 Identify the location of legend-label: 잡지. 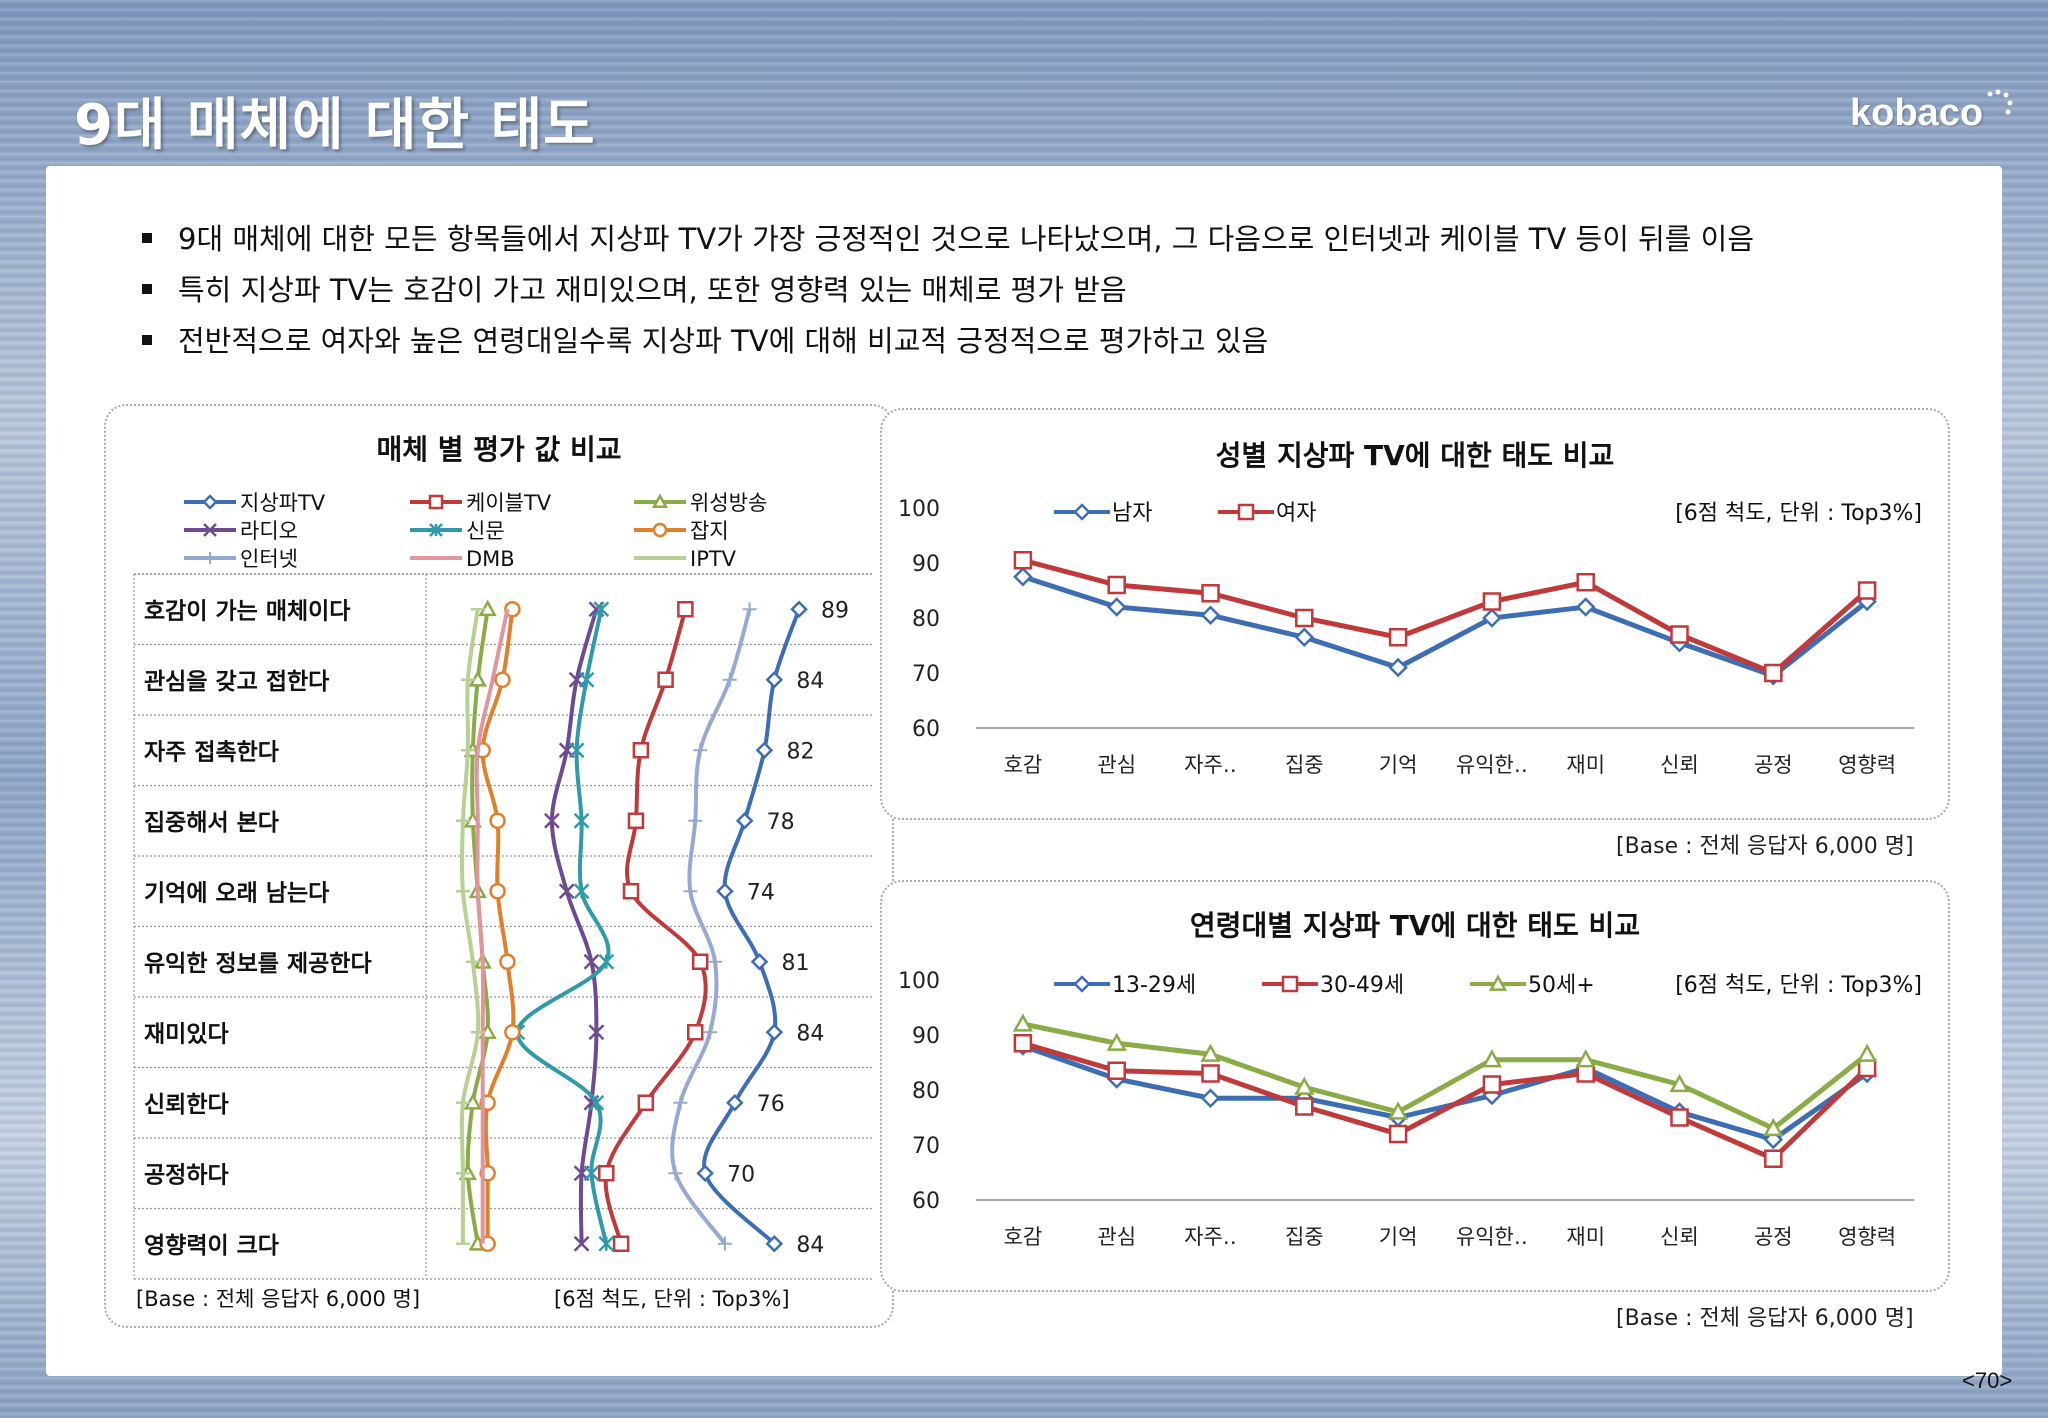
(709, 531).